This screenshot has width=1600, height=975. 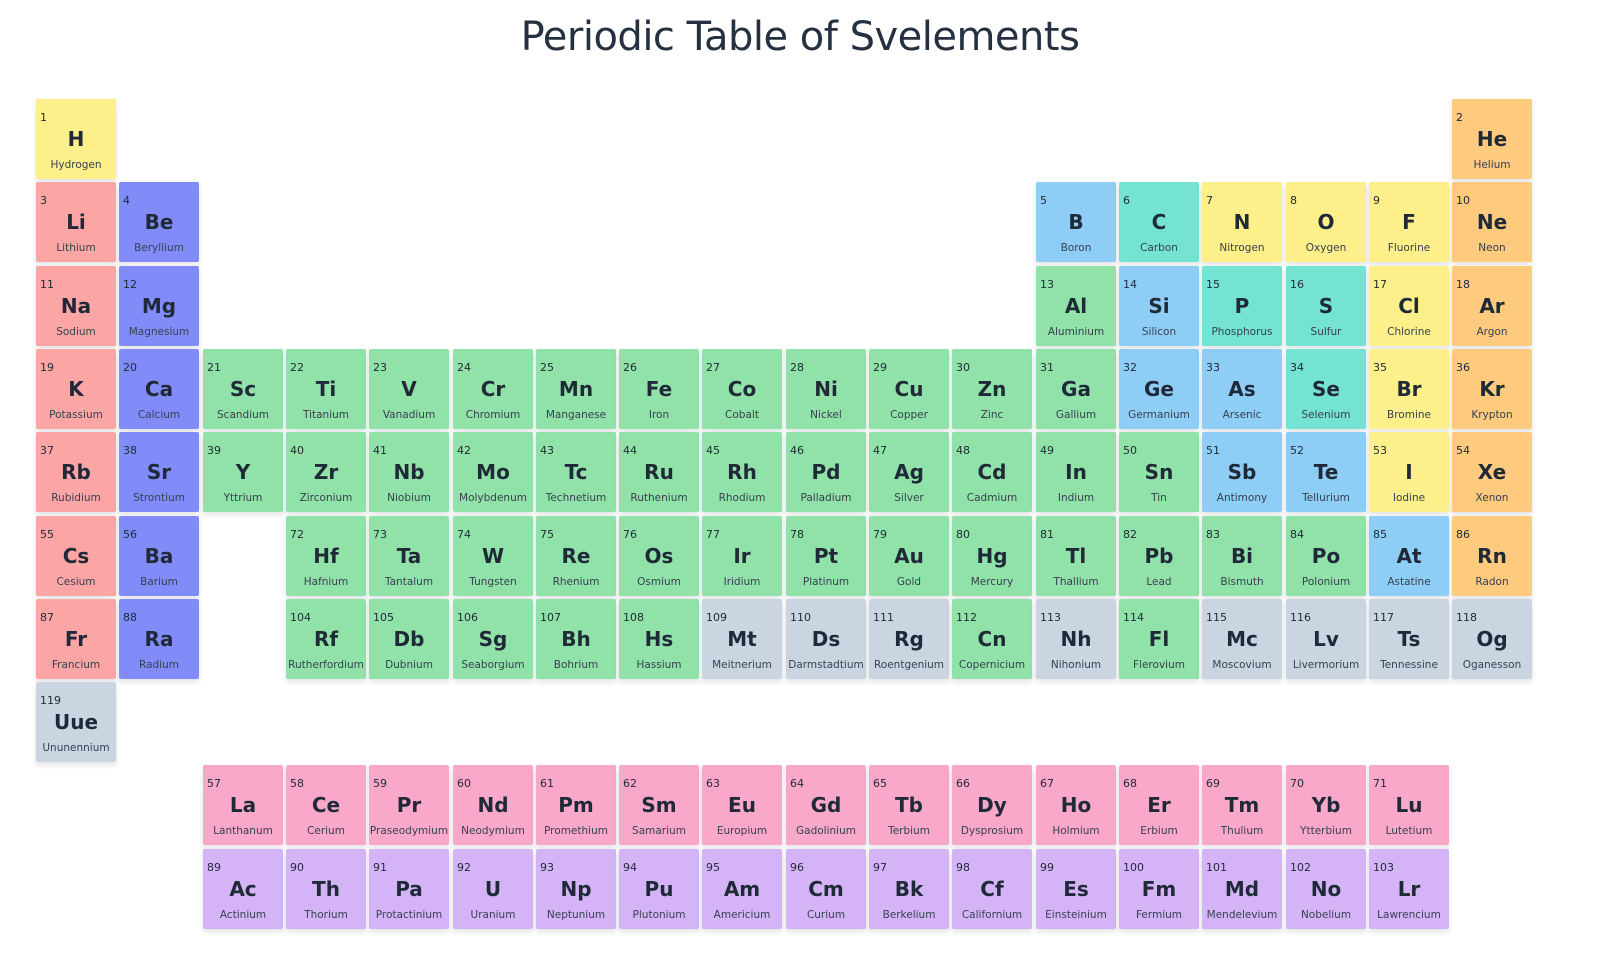 What do you see at coordinates (243, 889) in the screenshot?
I see `element-tile-ac: 89 Ac Actinium` at bounding box center [243, 889].